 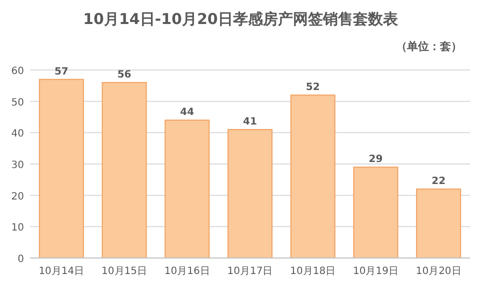 What do you see at coordinates (313, 271) in the screenshot?
I see `x-tick-label: 10月18日` at bounding box center [313, 271].